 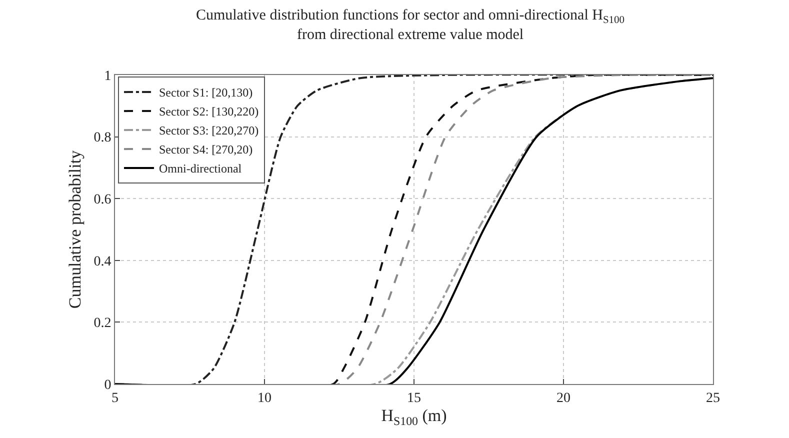 What do you see at coordinates (200, 169) in the screenshot?
I see `legend-label: Omni-directional` at bounding box center [200, 169].